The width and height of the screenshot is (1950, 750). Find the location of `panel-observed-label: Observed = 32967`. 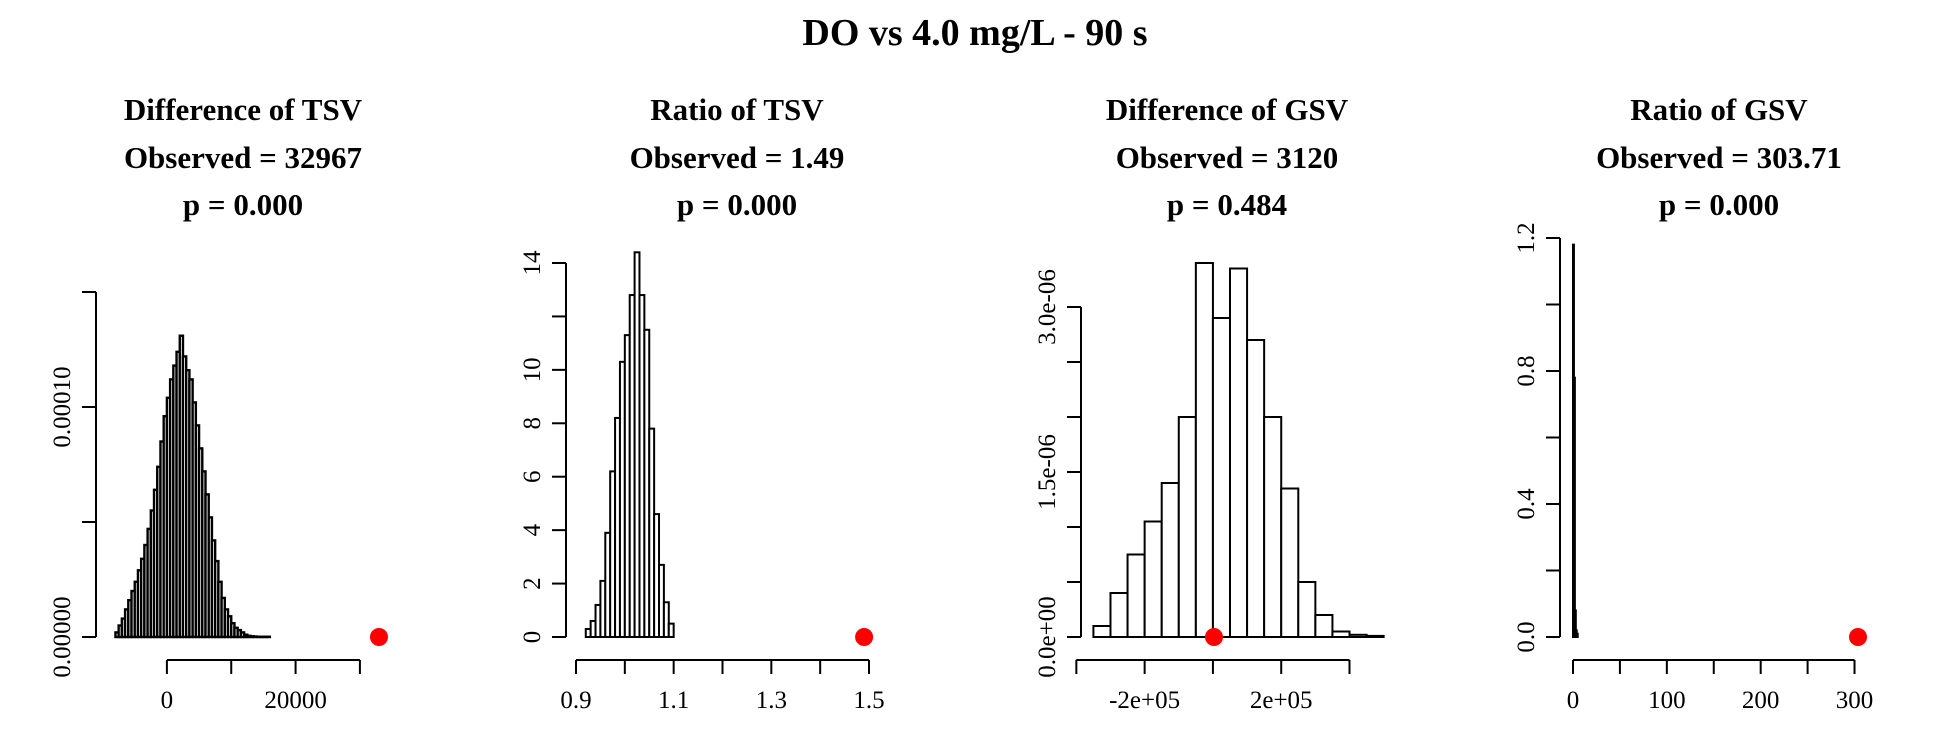

panel-observed-label: Observed = 32967 is located at coordinates (243, 157).